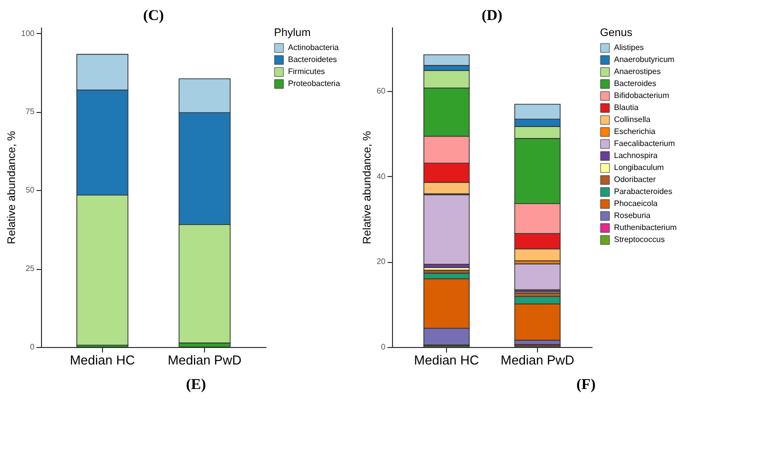 The height and width of the screenshot is (470, 780). I want to click on legend-label: Parabacteroides, so click(643, 191).